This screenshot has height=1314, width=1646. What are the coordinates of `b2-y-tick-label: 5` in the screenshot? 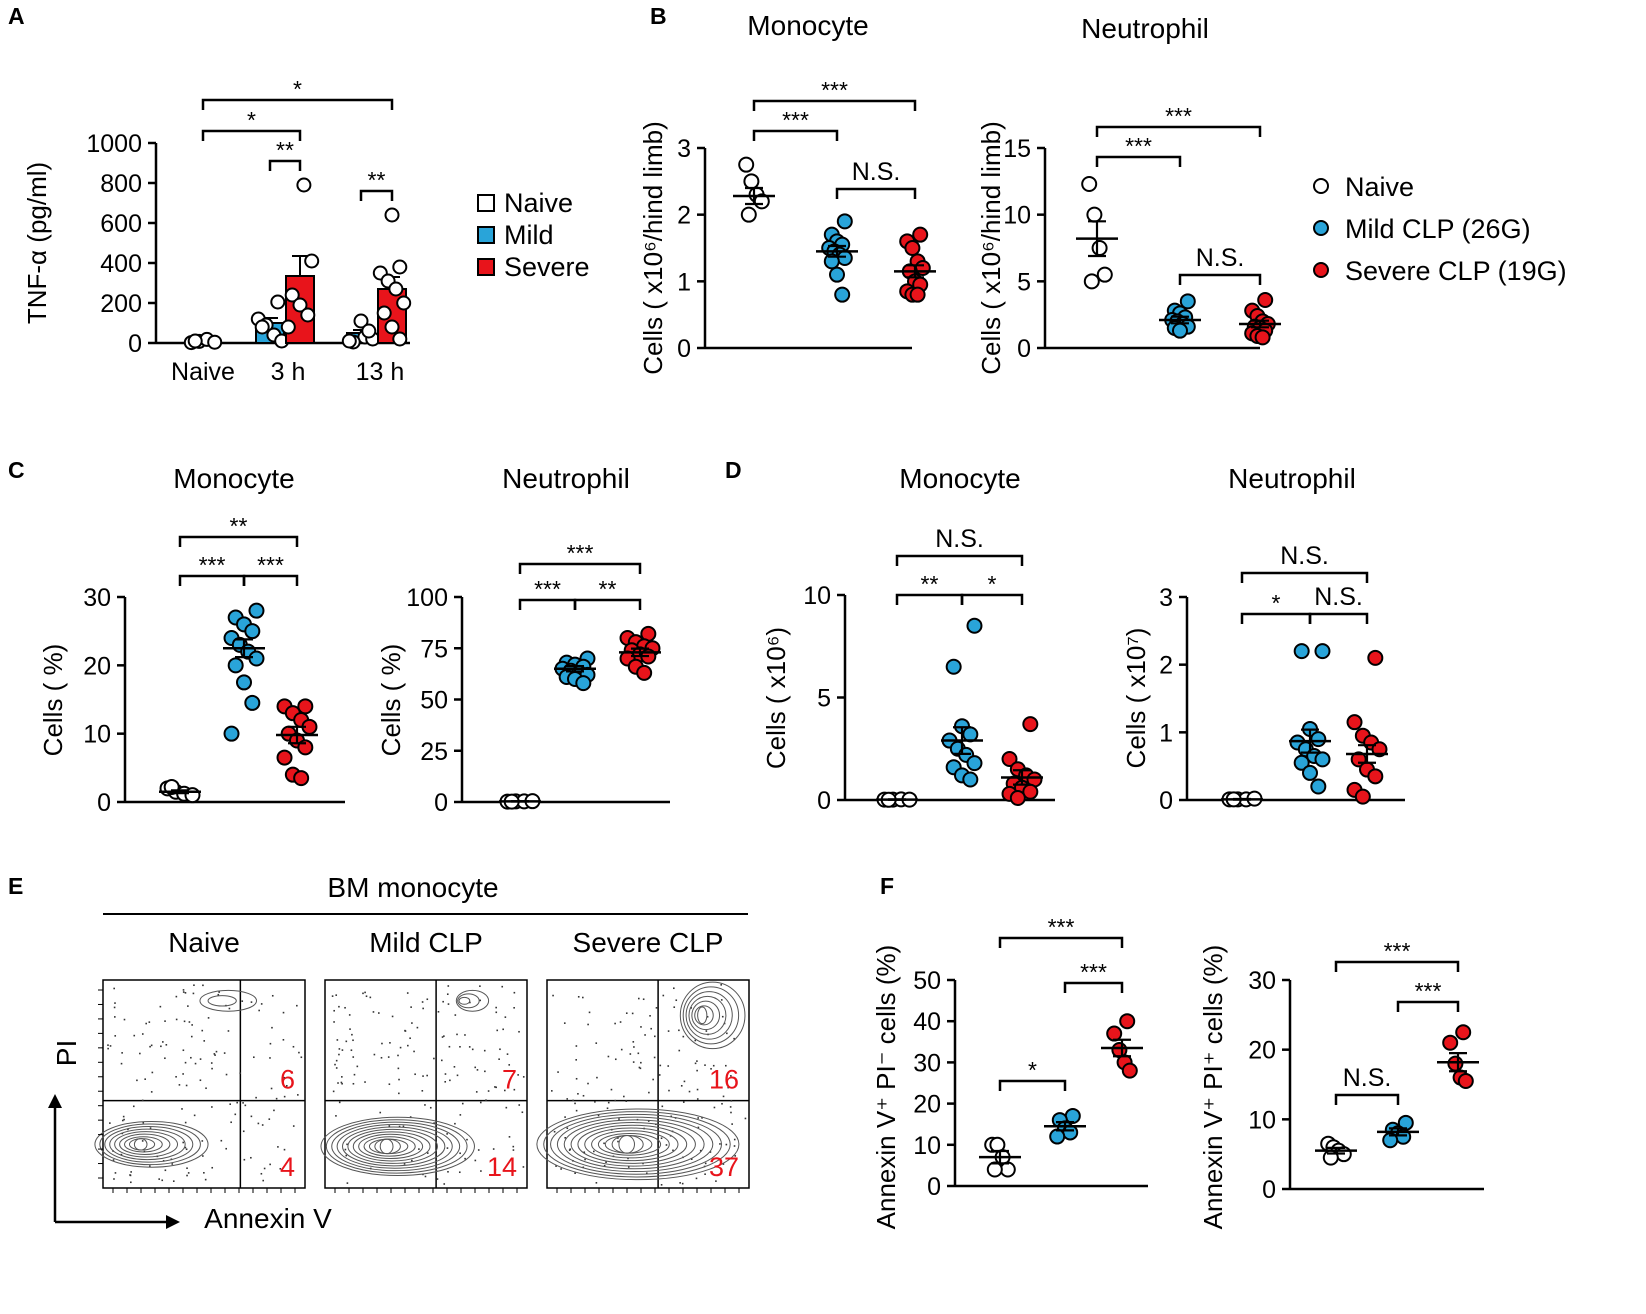 It's located at (1024, 282).